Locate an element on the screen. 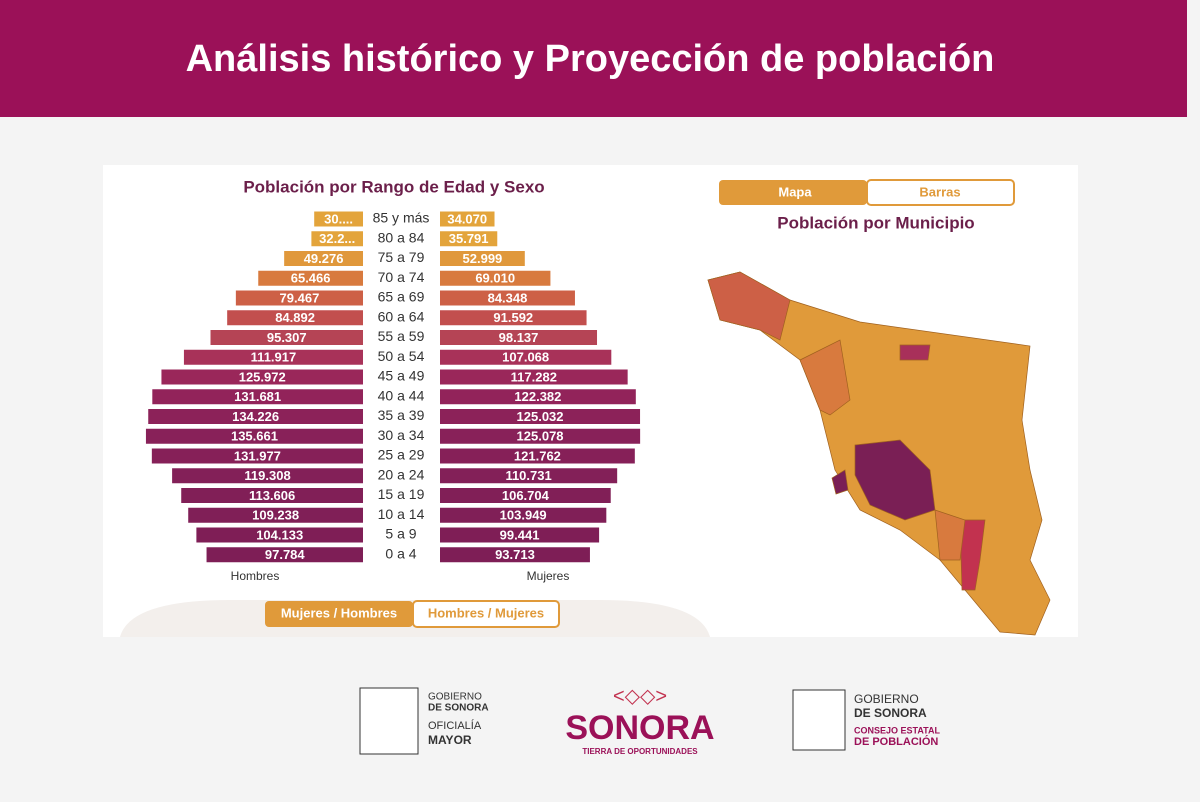 The width and height of the screenshot is (1200, 802). toggle-label: Barras is located at coordinates (939, 191).